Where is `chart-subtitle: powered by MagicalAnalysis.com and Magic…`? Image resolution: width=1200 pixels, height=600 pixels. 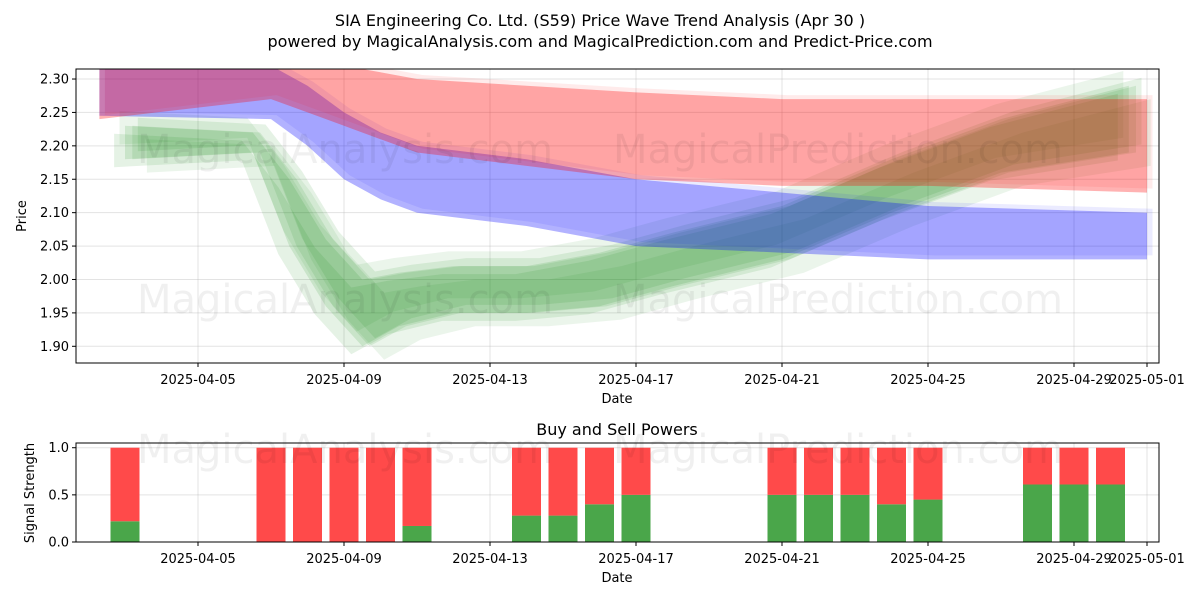 chart-subtitle: powered by MagicalAnalysis.com and Magic… is located at coordinates (599, 41).